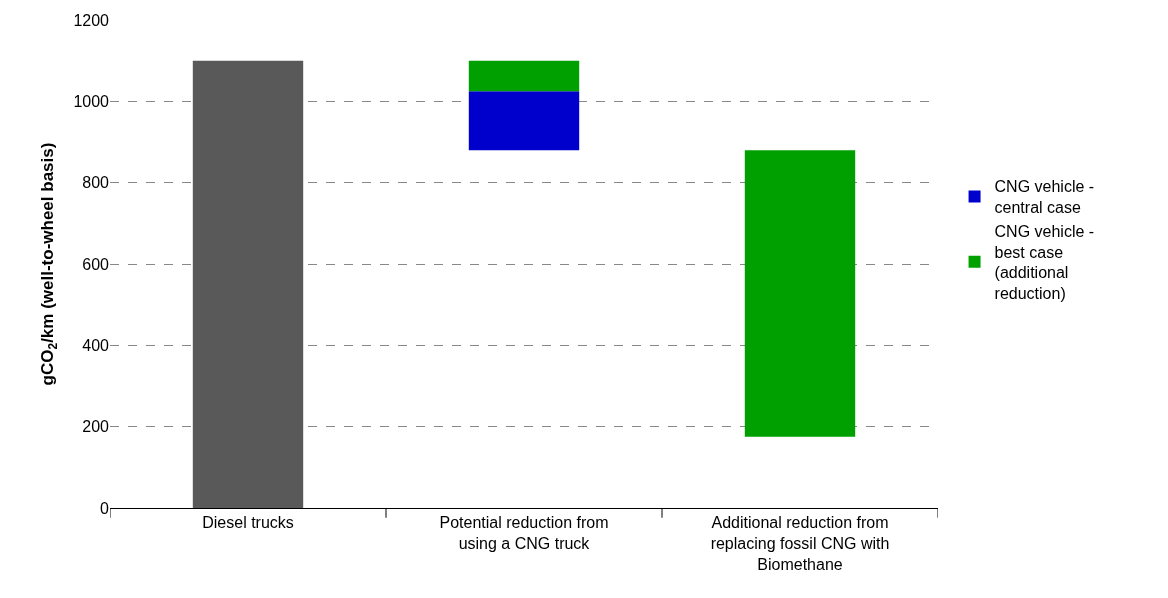 This screenshot has width=1168, height=598. I want to click on x-tick-label: Diesel trucks, so click(248, 523).